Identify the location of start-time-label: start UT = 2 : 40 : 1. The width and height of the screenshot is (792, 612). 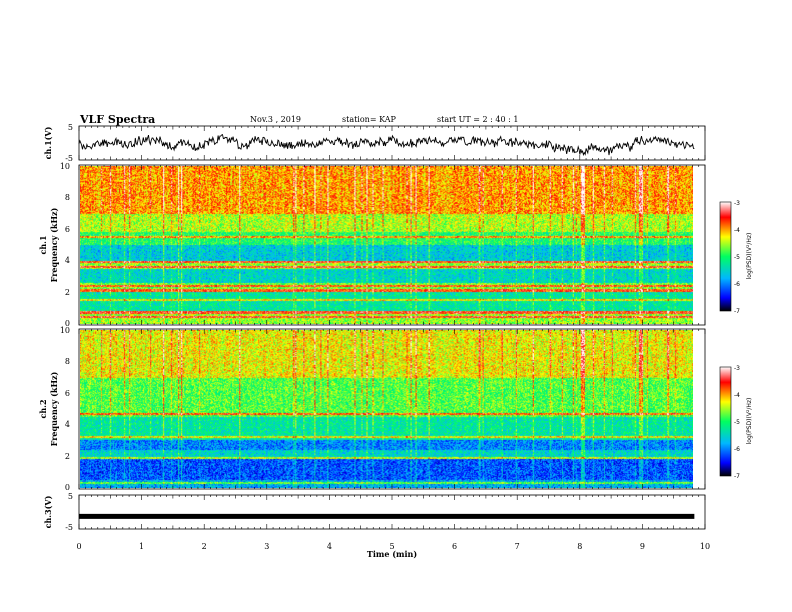
(478, 119).